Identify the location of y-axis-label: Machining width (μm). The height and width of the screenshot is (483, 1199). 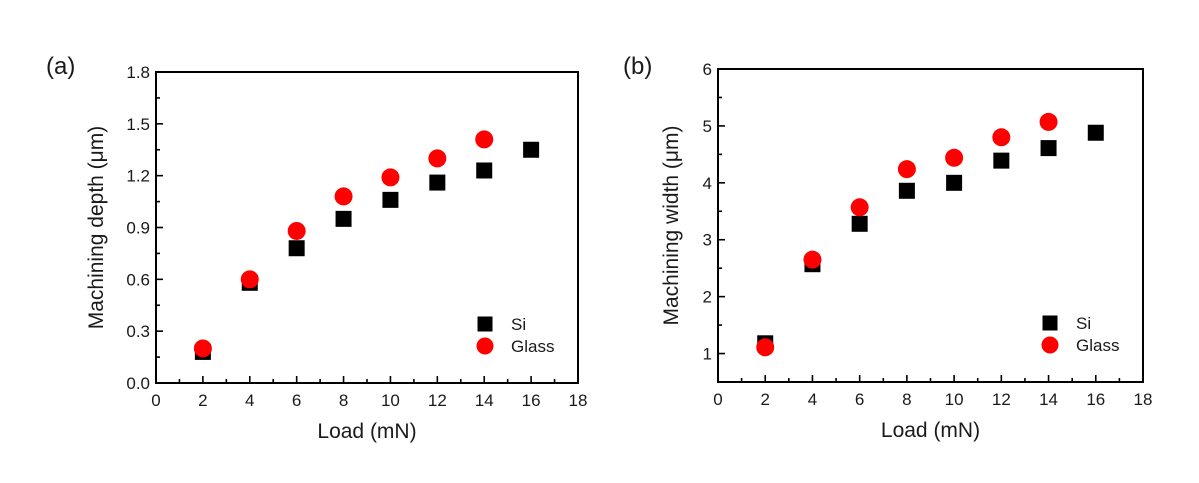
(671, 226).